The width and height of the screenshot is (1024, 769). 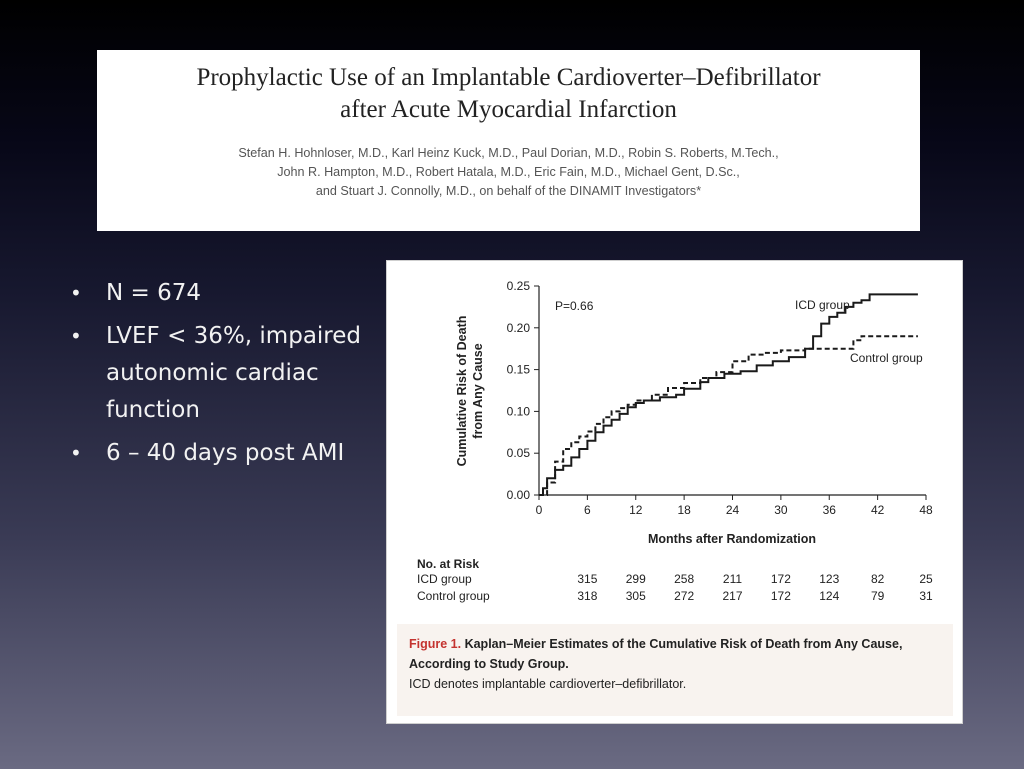 I want to click on bullet-item: • 6 – 40 days post AMI, so click(x=222, y=453).